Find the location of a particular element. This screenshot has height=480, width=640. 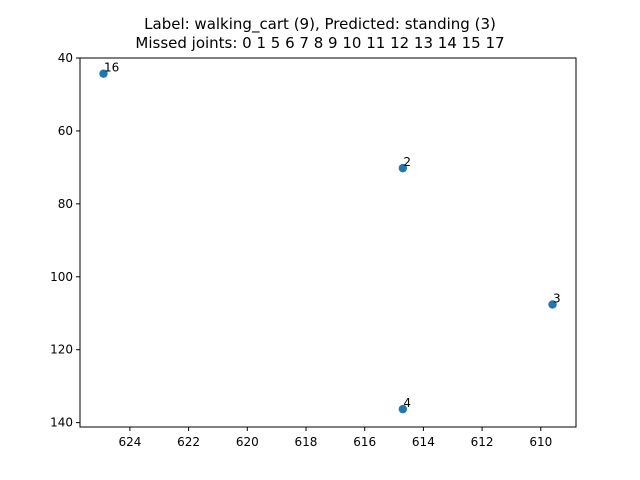

y-tick-label: 60 is located at coordinates (65, 131).